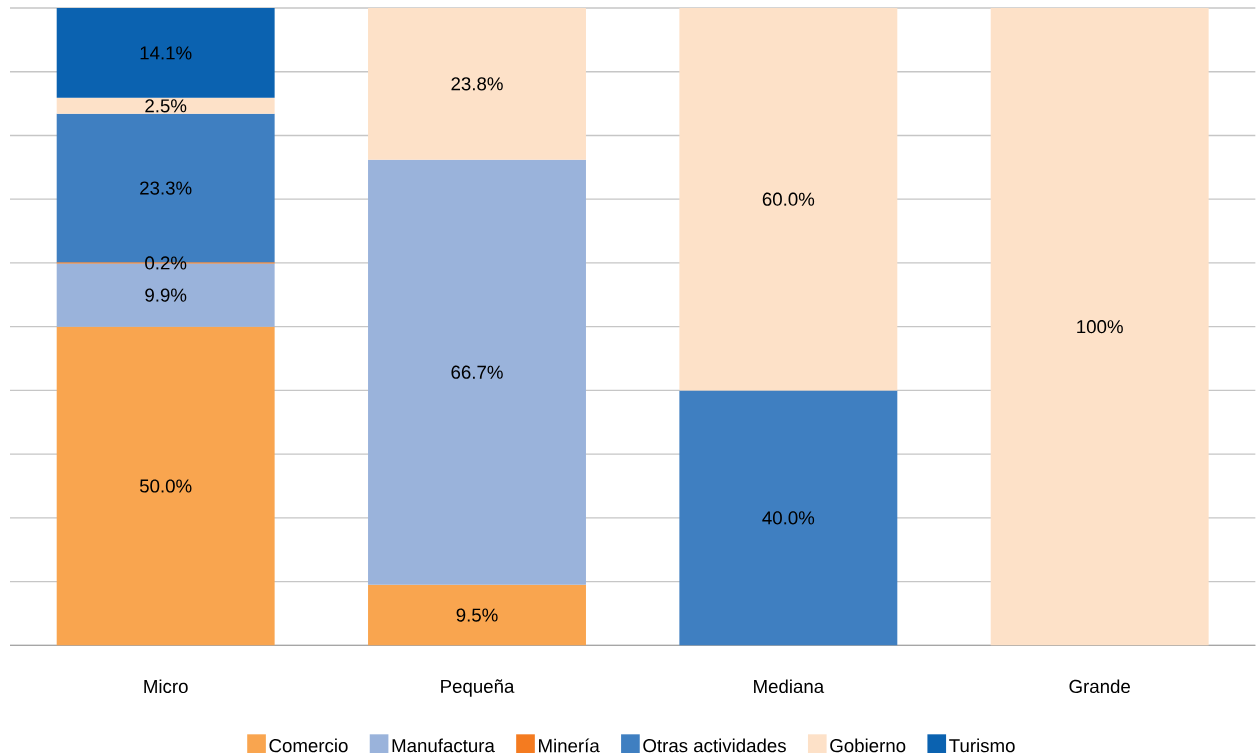 The height and width of the screenshot is (755, 1256). What do you see at coordinates (166, 188) in the screenshot?
I see `data-label: 23.3%` at bounding box center [166, 188].